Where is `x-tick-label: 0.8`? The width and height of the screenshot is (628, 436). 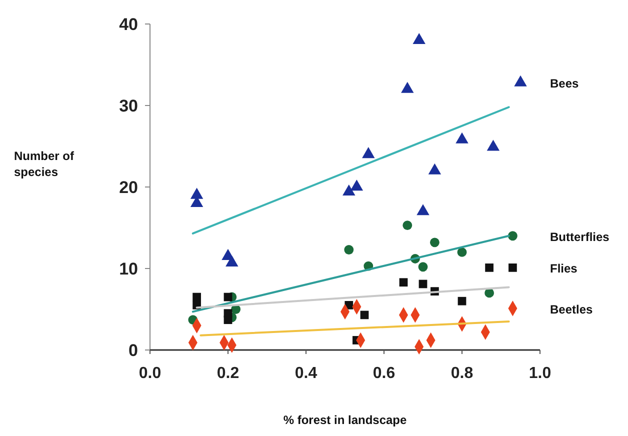
x-tick-label: 0.8 is located at coordinates (462, 373).